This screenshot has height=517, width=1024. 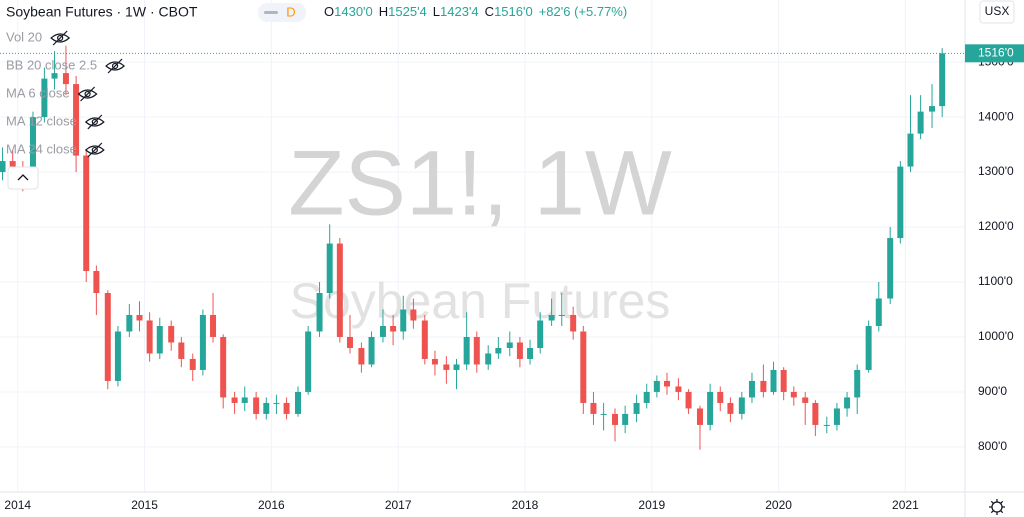 I want to click on last-price-label: 1516'0, so click(x=996, y=52).